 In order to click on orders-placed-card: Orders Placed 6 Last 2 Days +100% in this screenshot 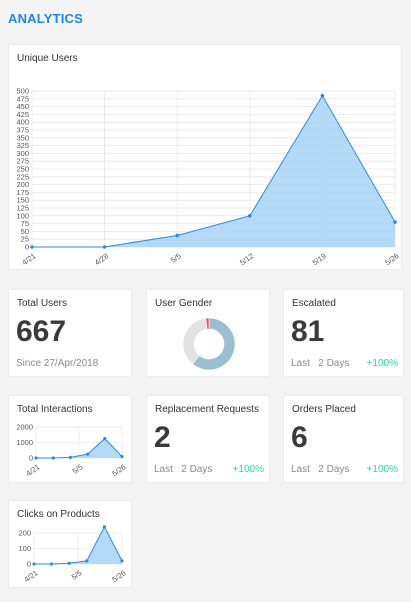, I will do `click(343, 439)`.